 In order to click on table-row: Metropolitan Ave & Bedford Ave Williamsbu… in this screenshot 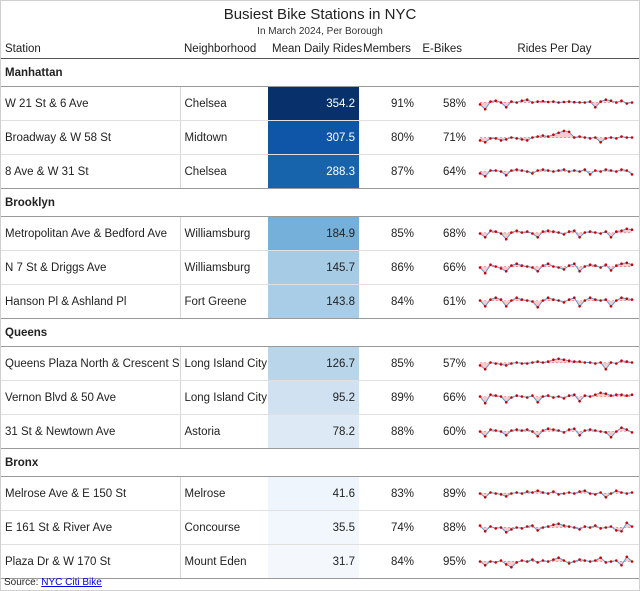, I will do `click(320, 233)`.